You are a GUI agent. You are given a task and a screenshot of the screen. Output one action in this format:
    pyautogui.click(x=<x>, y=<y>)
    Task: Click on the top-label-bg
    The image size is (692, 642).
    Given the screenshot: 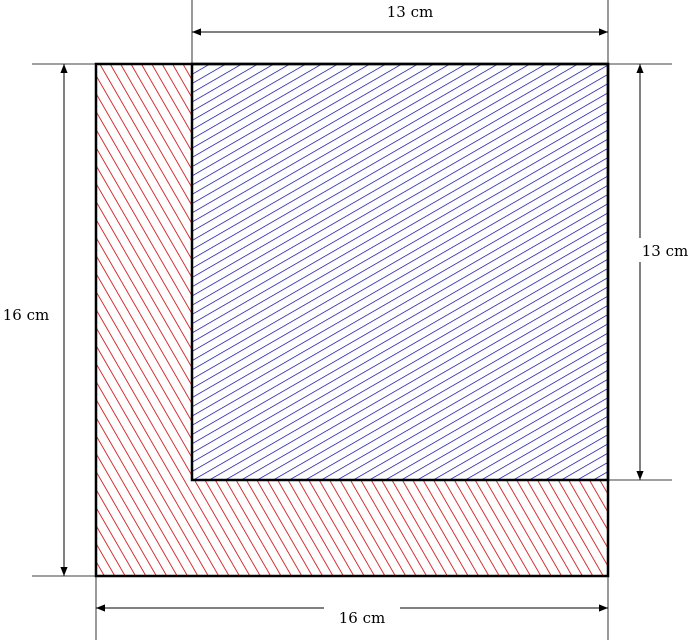 What is the action you would take?
    pyautogui.click(x=408, y=12)
    